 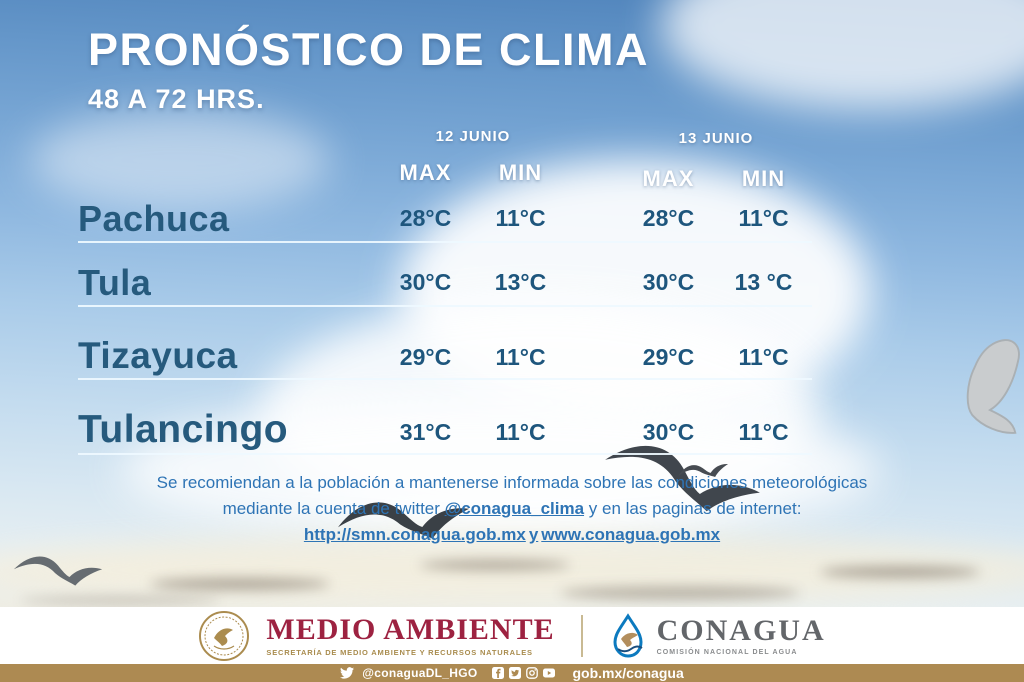 What do you see at coordinates (520, 172) in the screenshot?
I see `col-header-min-1: MIN` at bounding box center [520, 172].